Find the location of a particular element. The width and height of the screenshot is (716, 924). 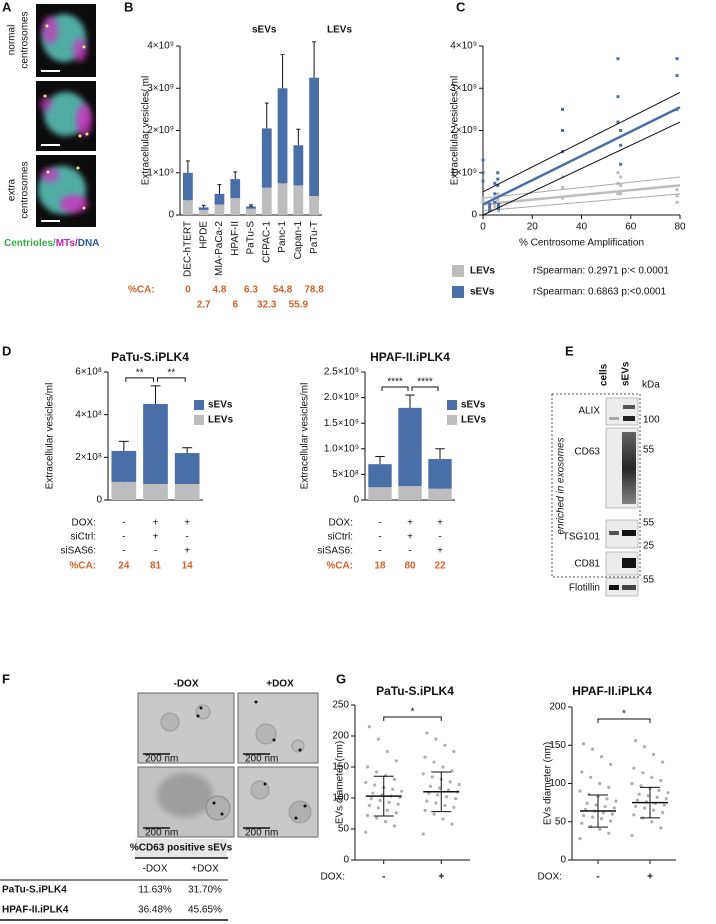

fit-line is located at coordinates (581, 156).